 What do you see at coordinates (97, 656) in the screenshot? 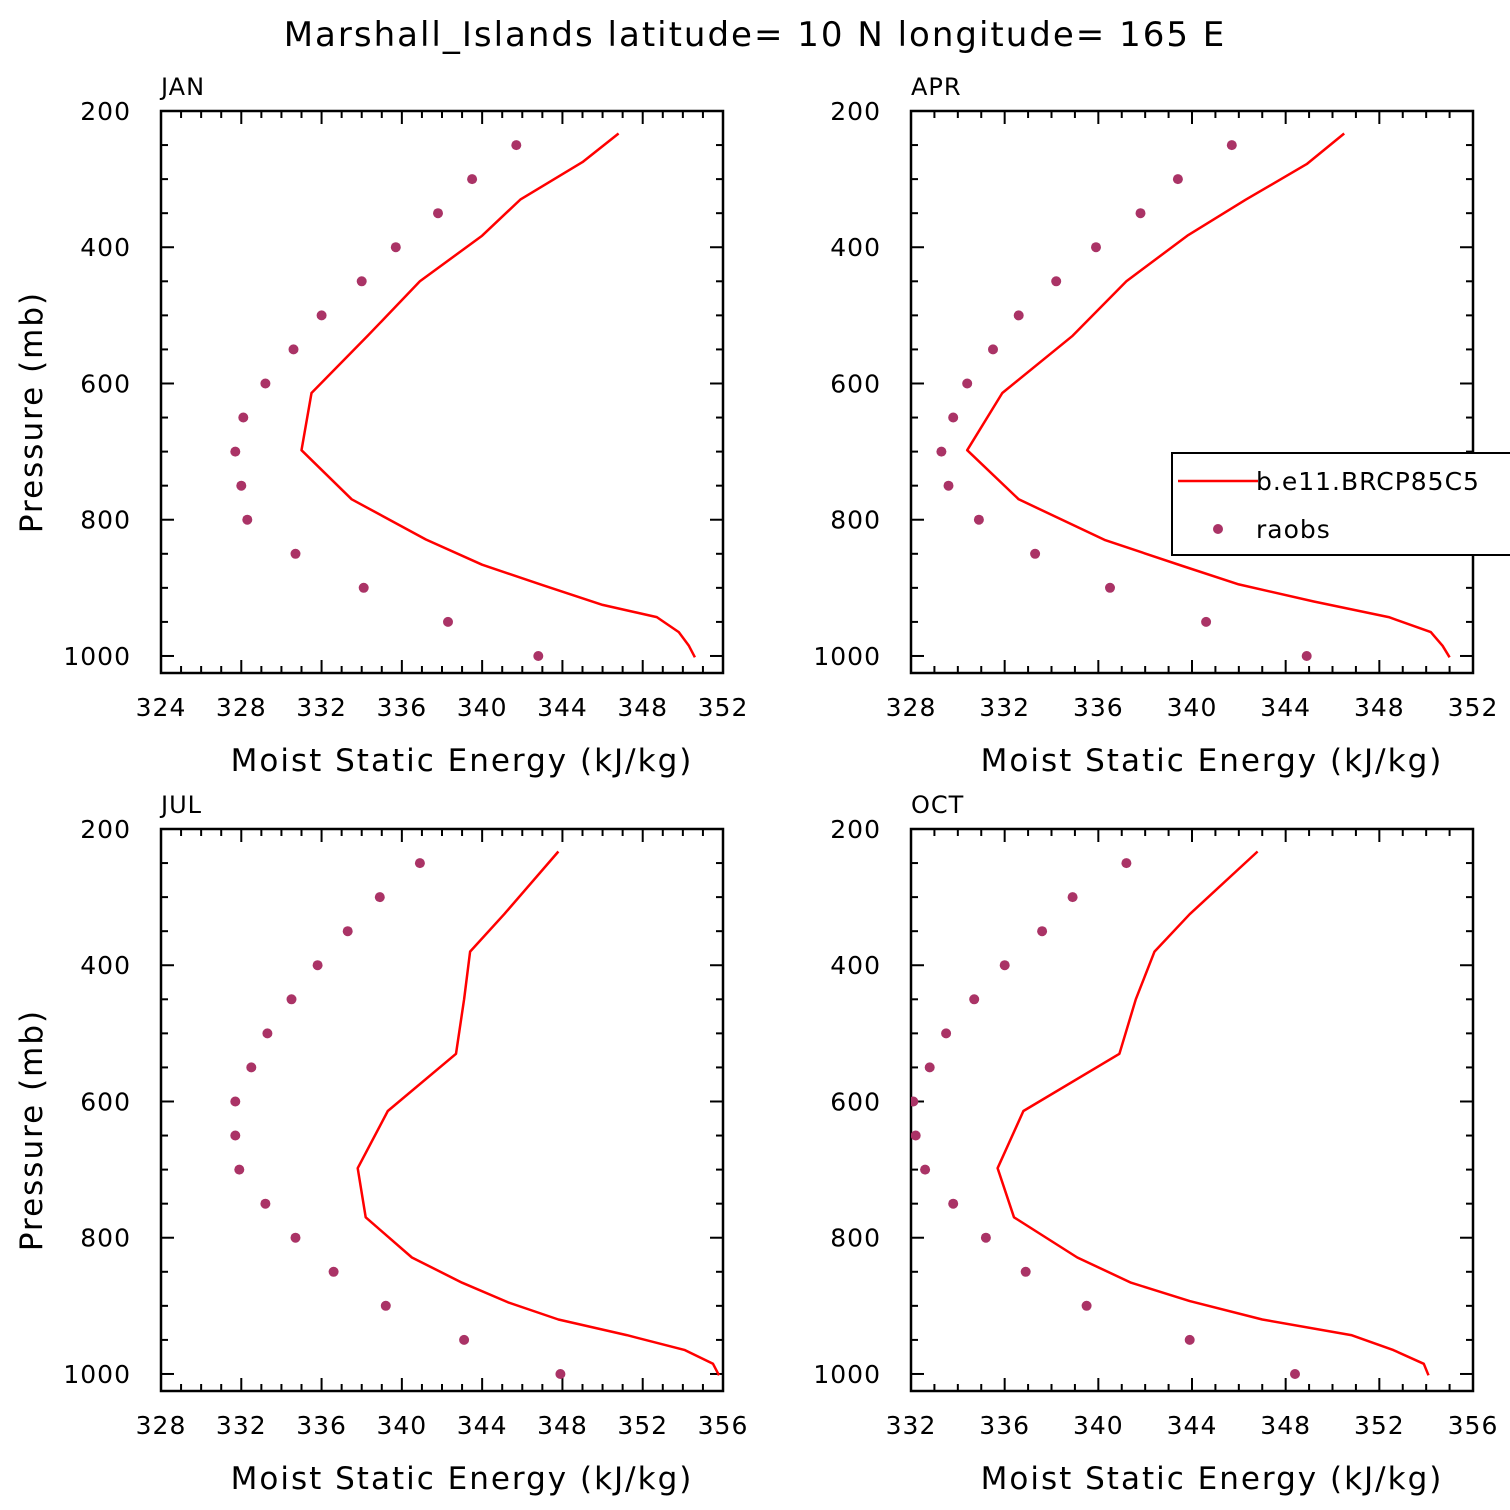
I see `y-tick-label: 1000` at bounding box center [97, 656].